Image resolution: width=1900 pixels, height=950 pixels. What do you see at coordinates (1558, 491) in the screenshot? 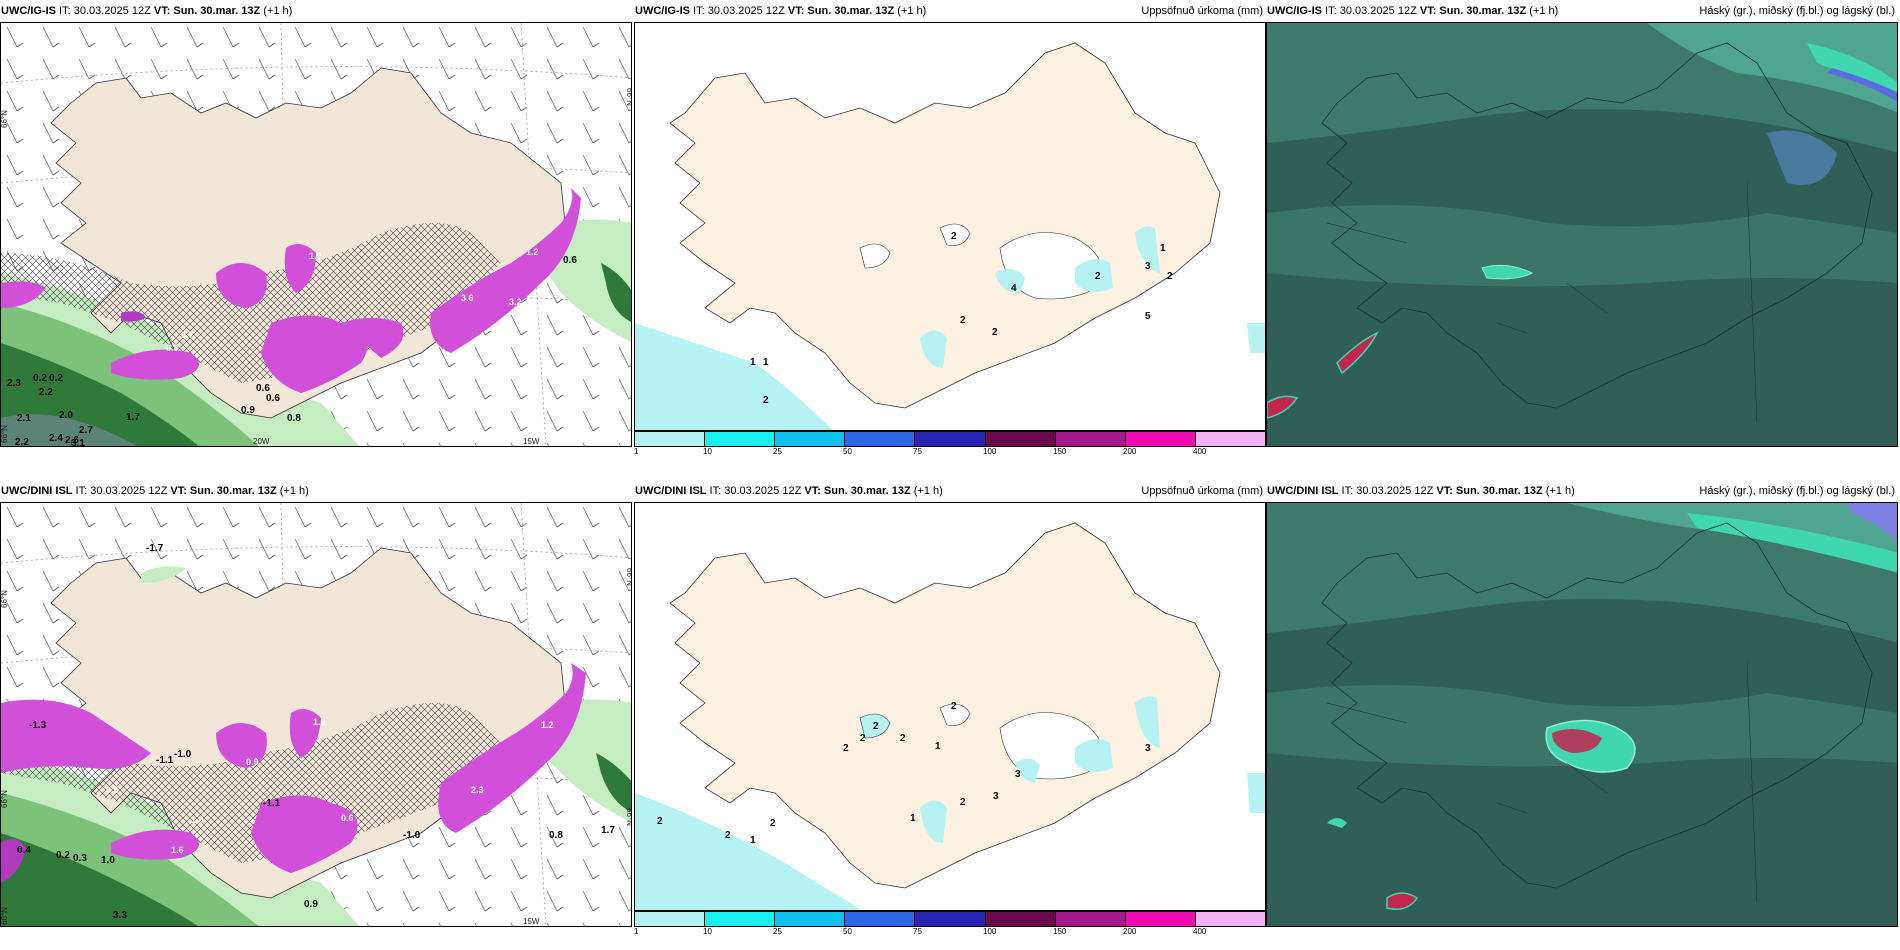
I see `lead-time: (+1 h)` at bounding box center [1558, 491].